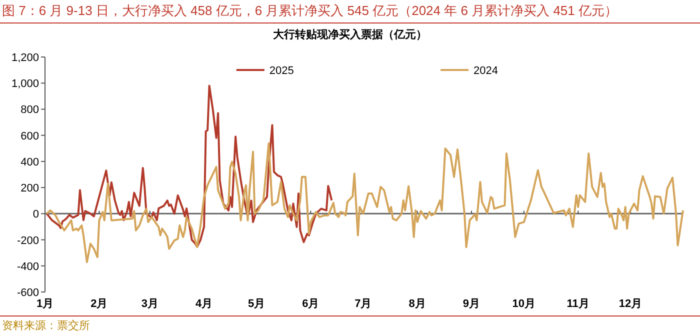 This screenshot has height=335, width=700. Describe the element at coordinates (281, 71) in the screenshot. I see `legend-label: 2025` at that location.